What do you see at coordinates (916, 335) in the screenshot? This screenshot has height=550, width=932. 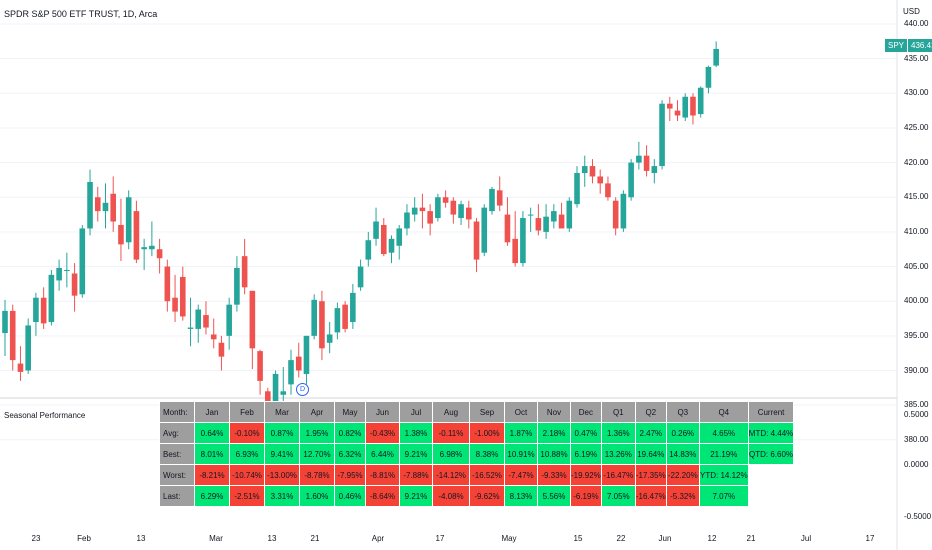 I see `price-axis-label: 395.00` at bounding box center [916, 335].